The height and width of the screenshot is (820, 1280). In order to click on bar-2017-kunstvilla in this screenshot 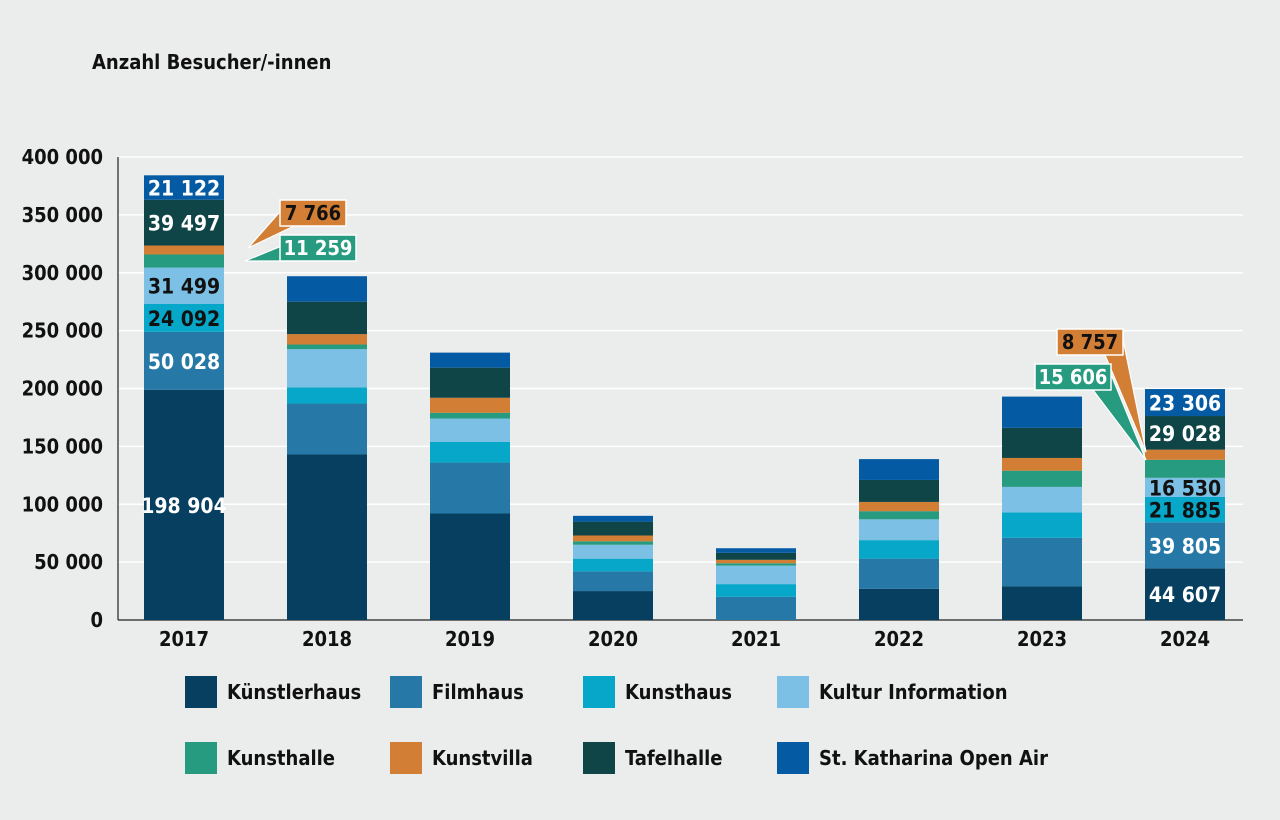, I will do `click(184, 250)`.